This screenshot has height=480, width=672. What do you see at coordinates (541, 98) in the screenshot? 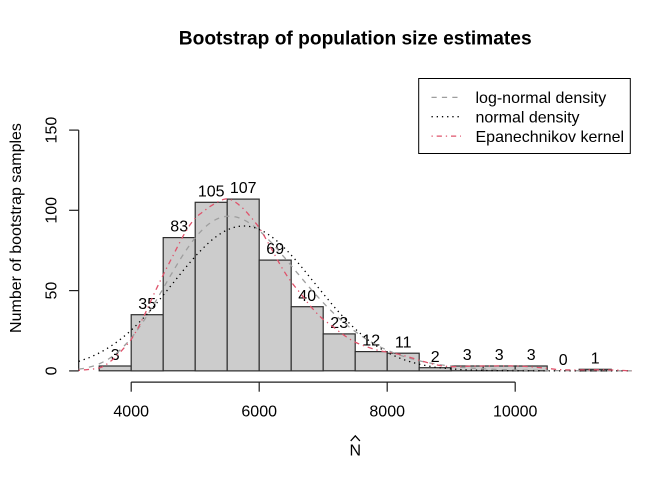
I see `svg-text: log-normal density` at bounding box center [541, 98].